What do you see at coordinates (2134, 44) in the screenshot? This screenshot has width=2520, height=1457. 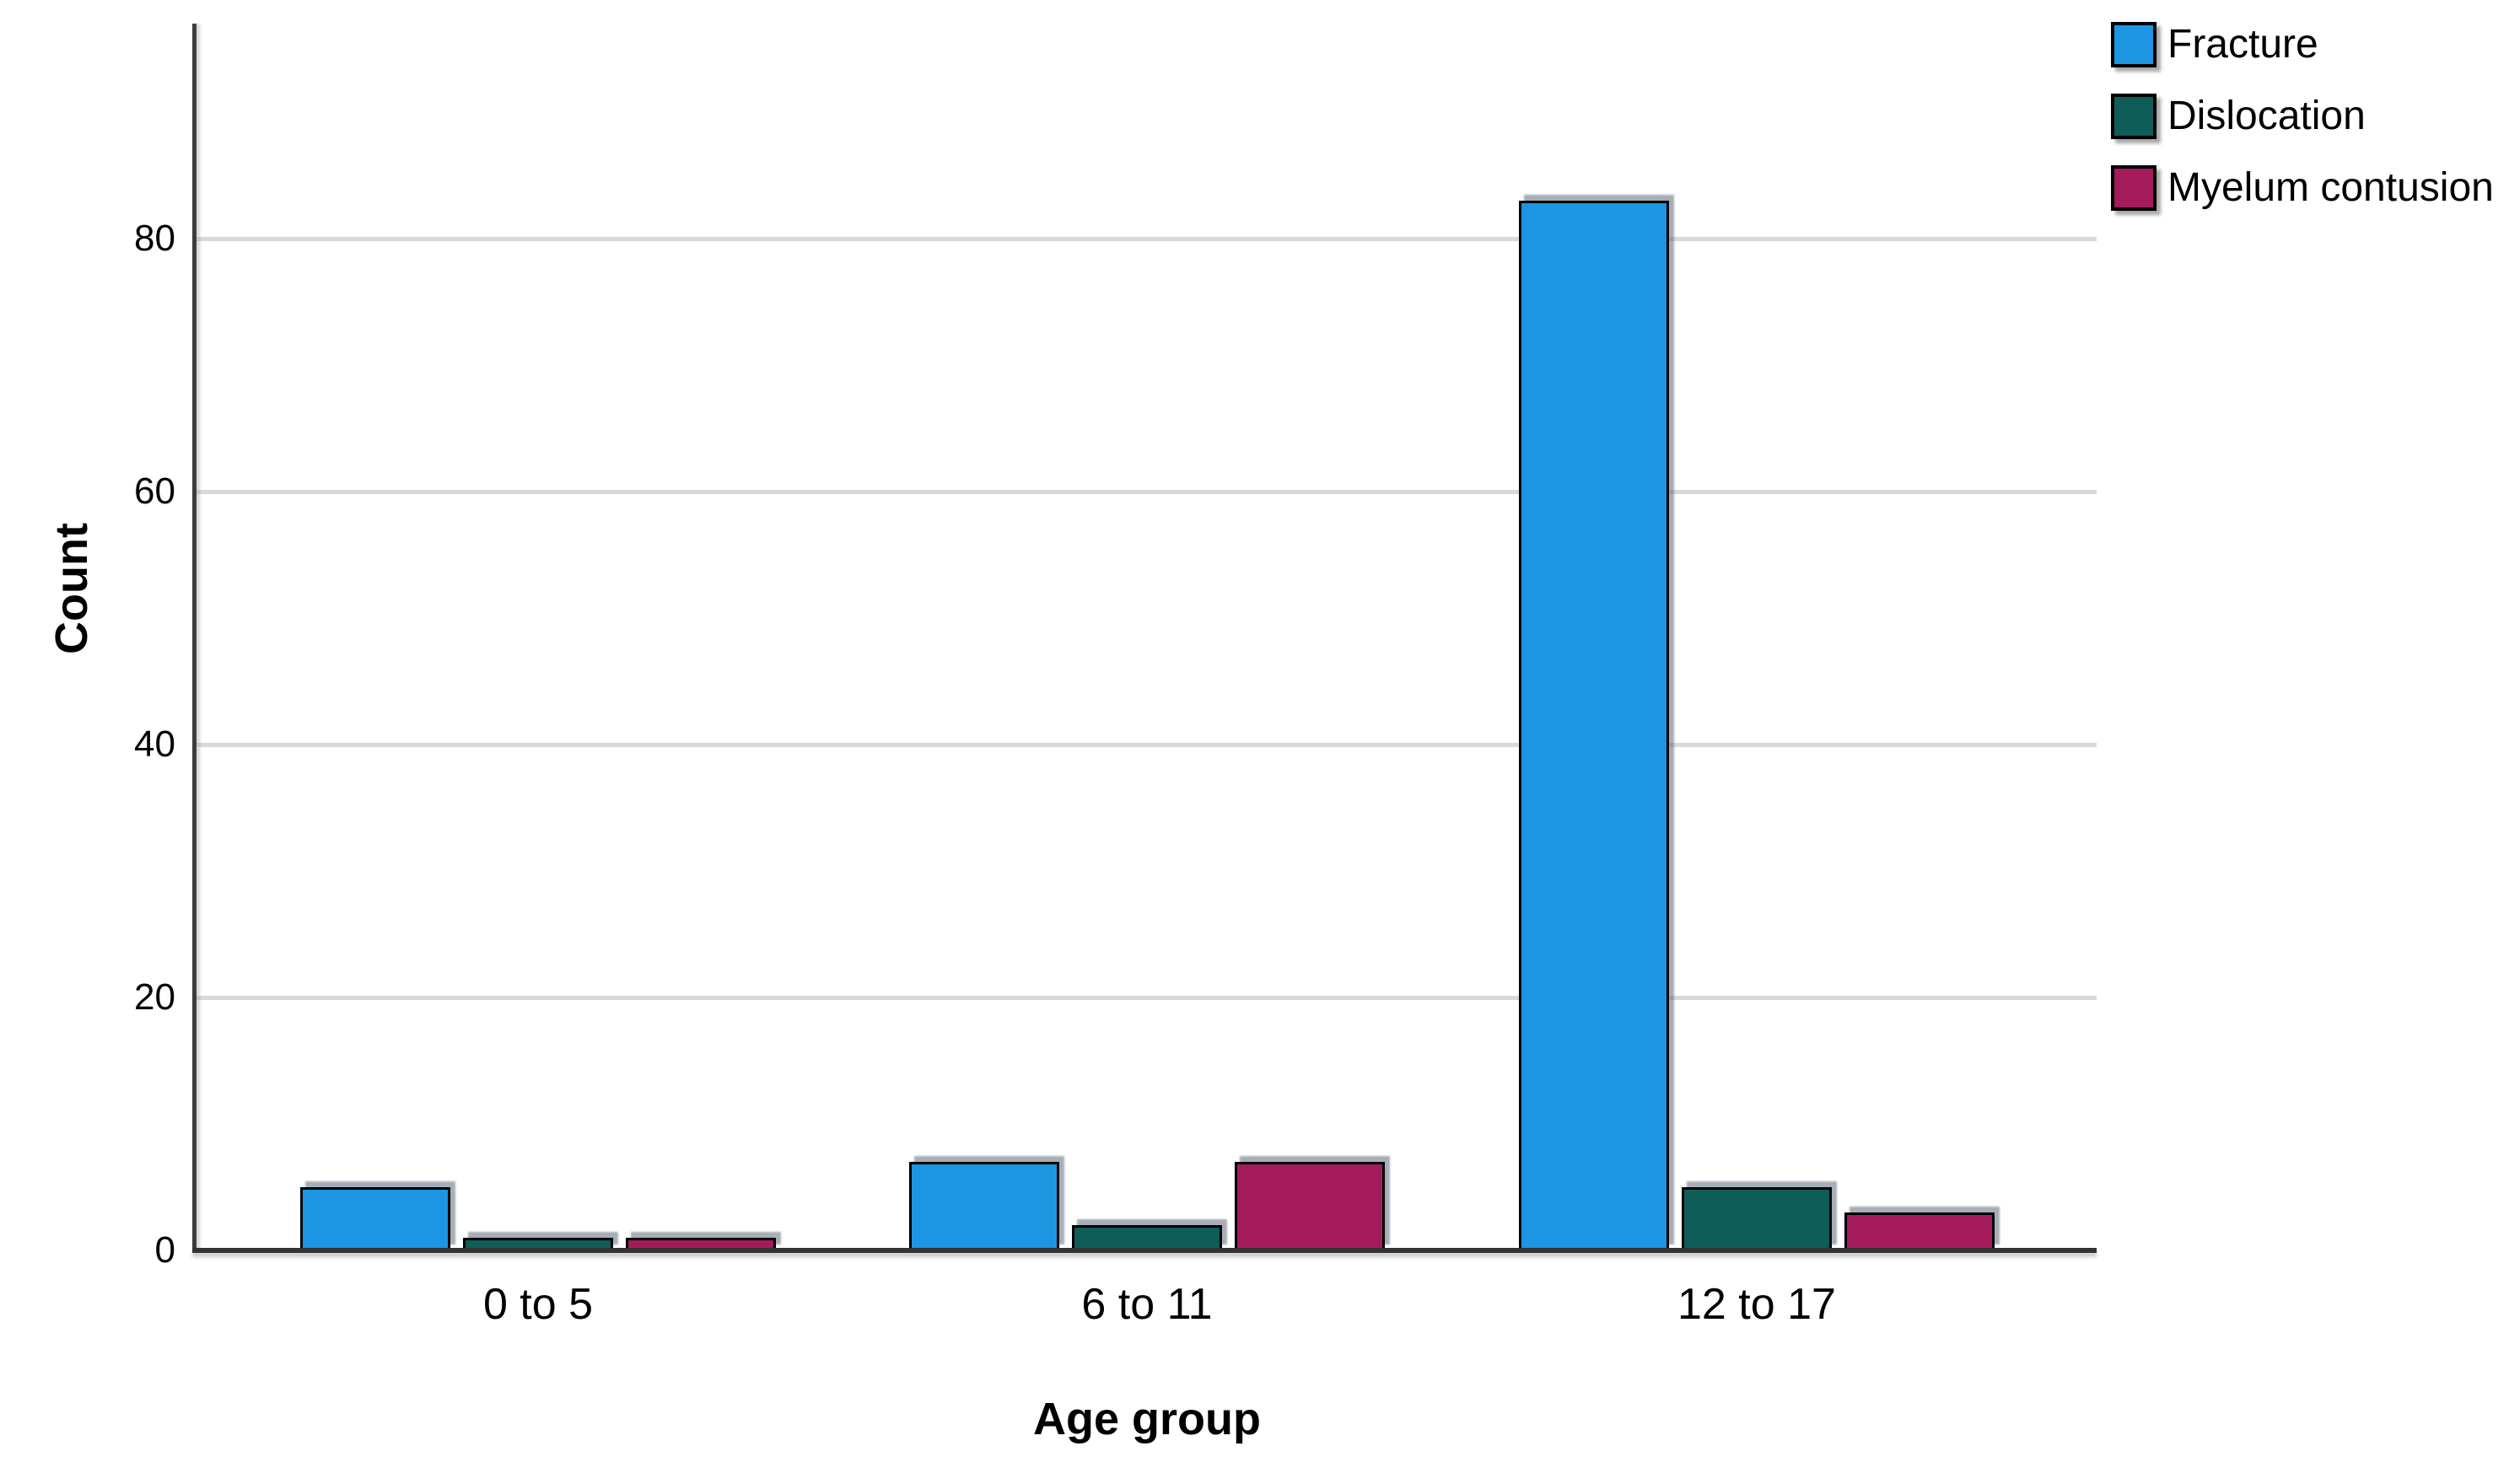 I see `legend-swatch-fracture` at bounding box center [2134, 44].